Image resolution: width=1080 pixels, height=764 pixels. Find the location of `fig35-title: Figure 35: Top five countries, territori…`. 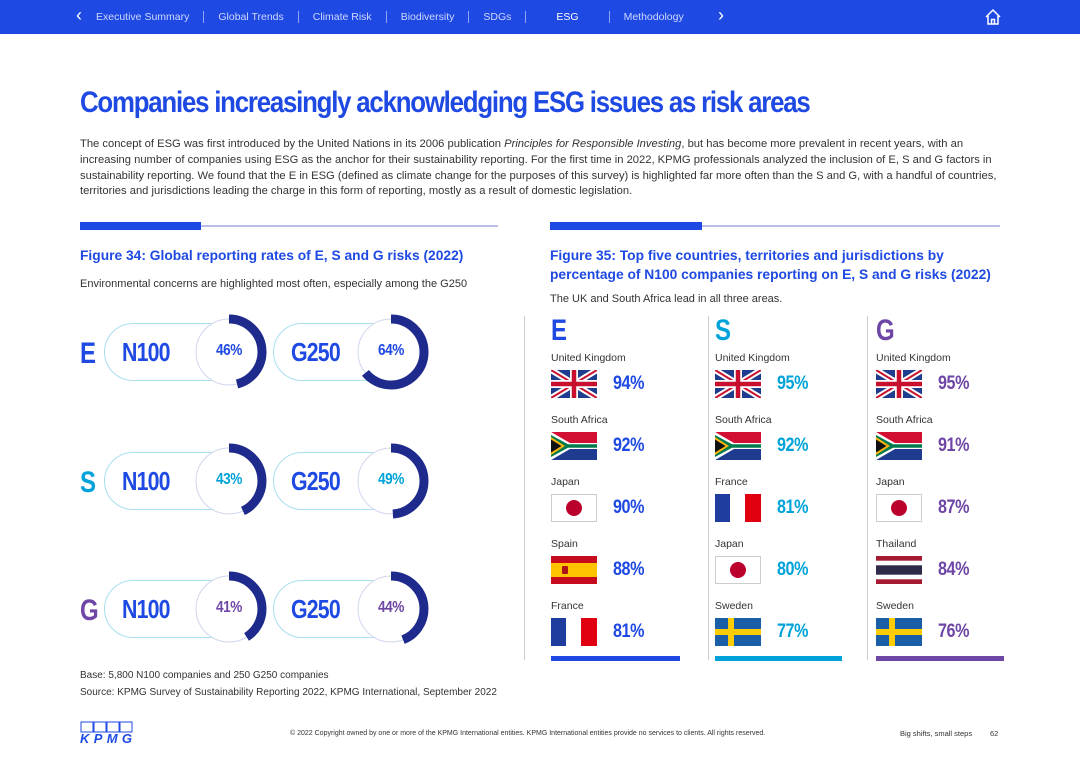

fig35-title: Figure 35: Top five countries, territori… is located at coordinates (770, 265).